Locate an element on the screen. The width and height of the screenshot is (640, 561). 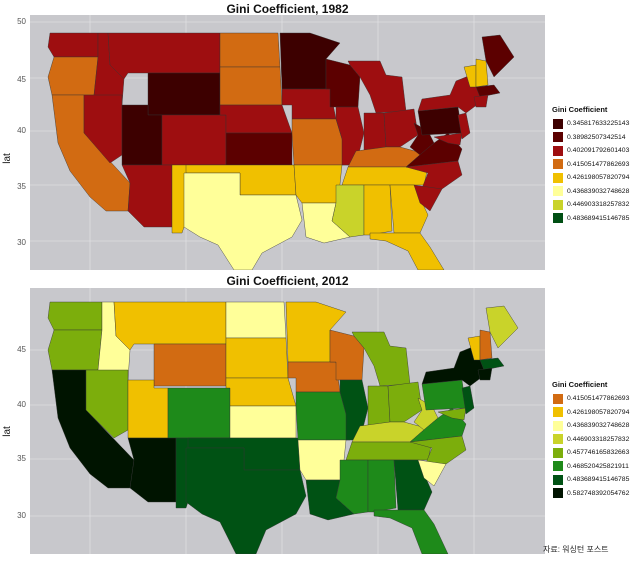
y-tick: 30 is located at coordinates (21, 242).